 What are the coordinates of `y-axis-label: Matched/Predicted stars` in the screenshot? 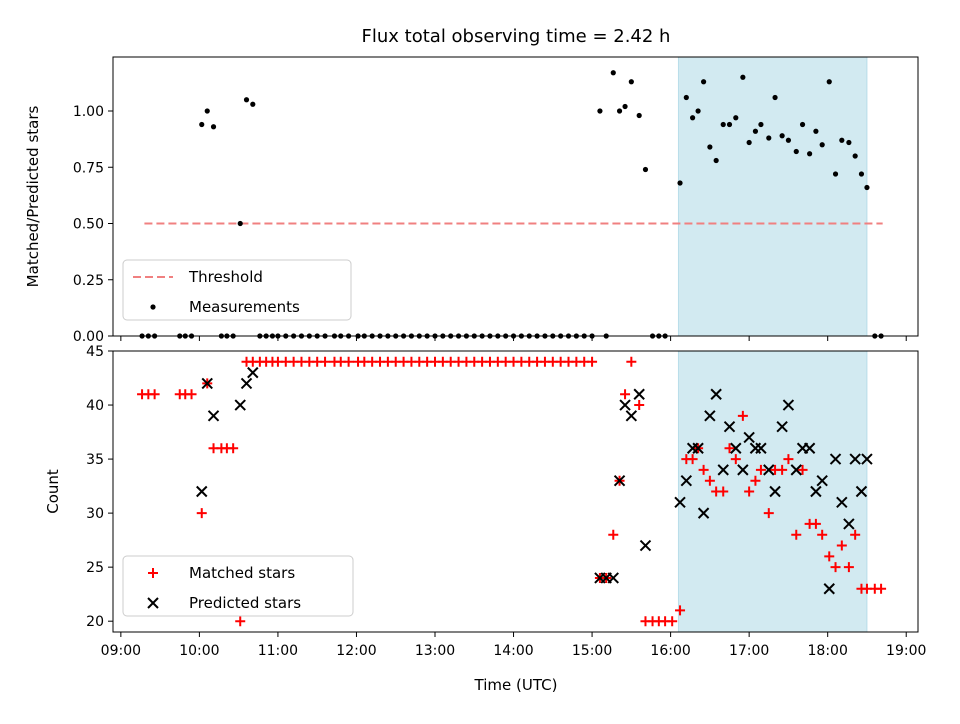 It's located at (33, 197).